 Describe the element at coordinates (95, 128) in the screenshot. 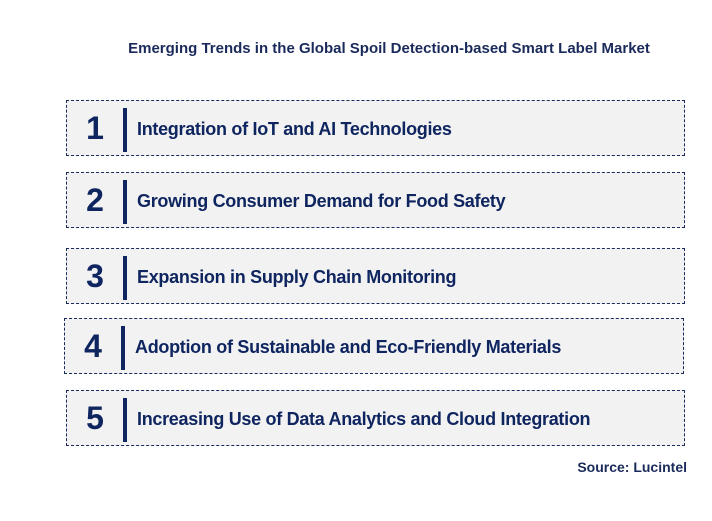

I see `trend-number: 1` at that location.